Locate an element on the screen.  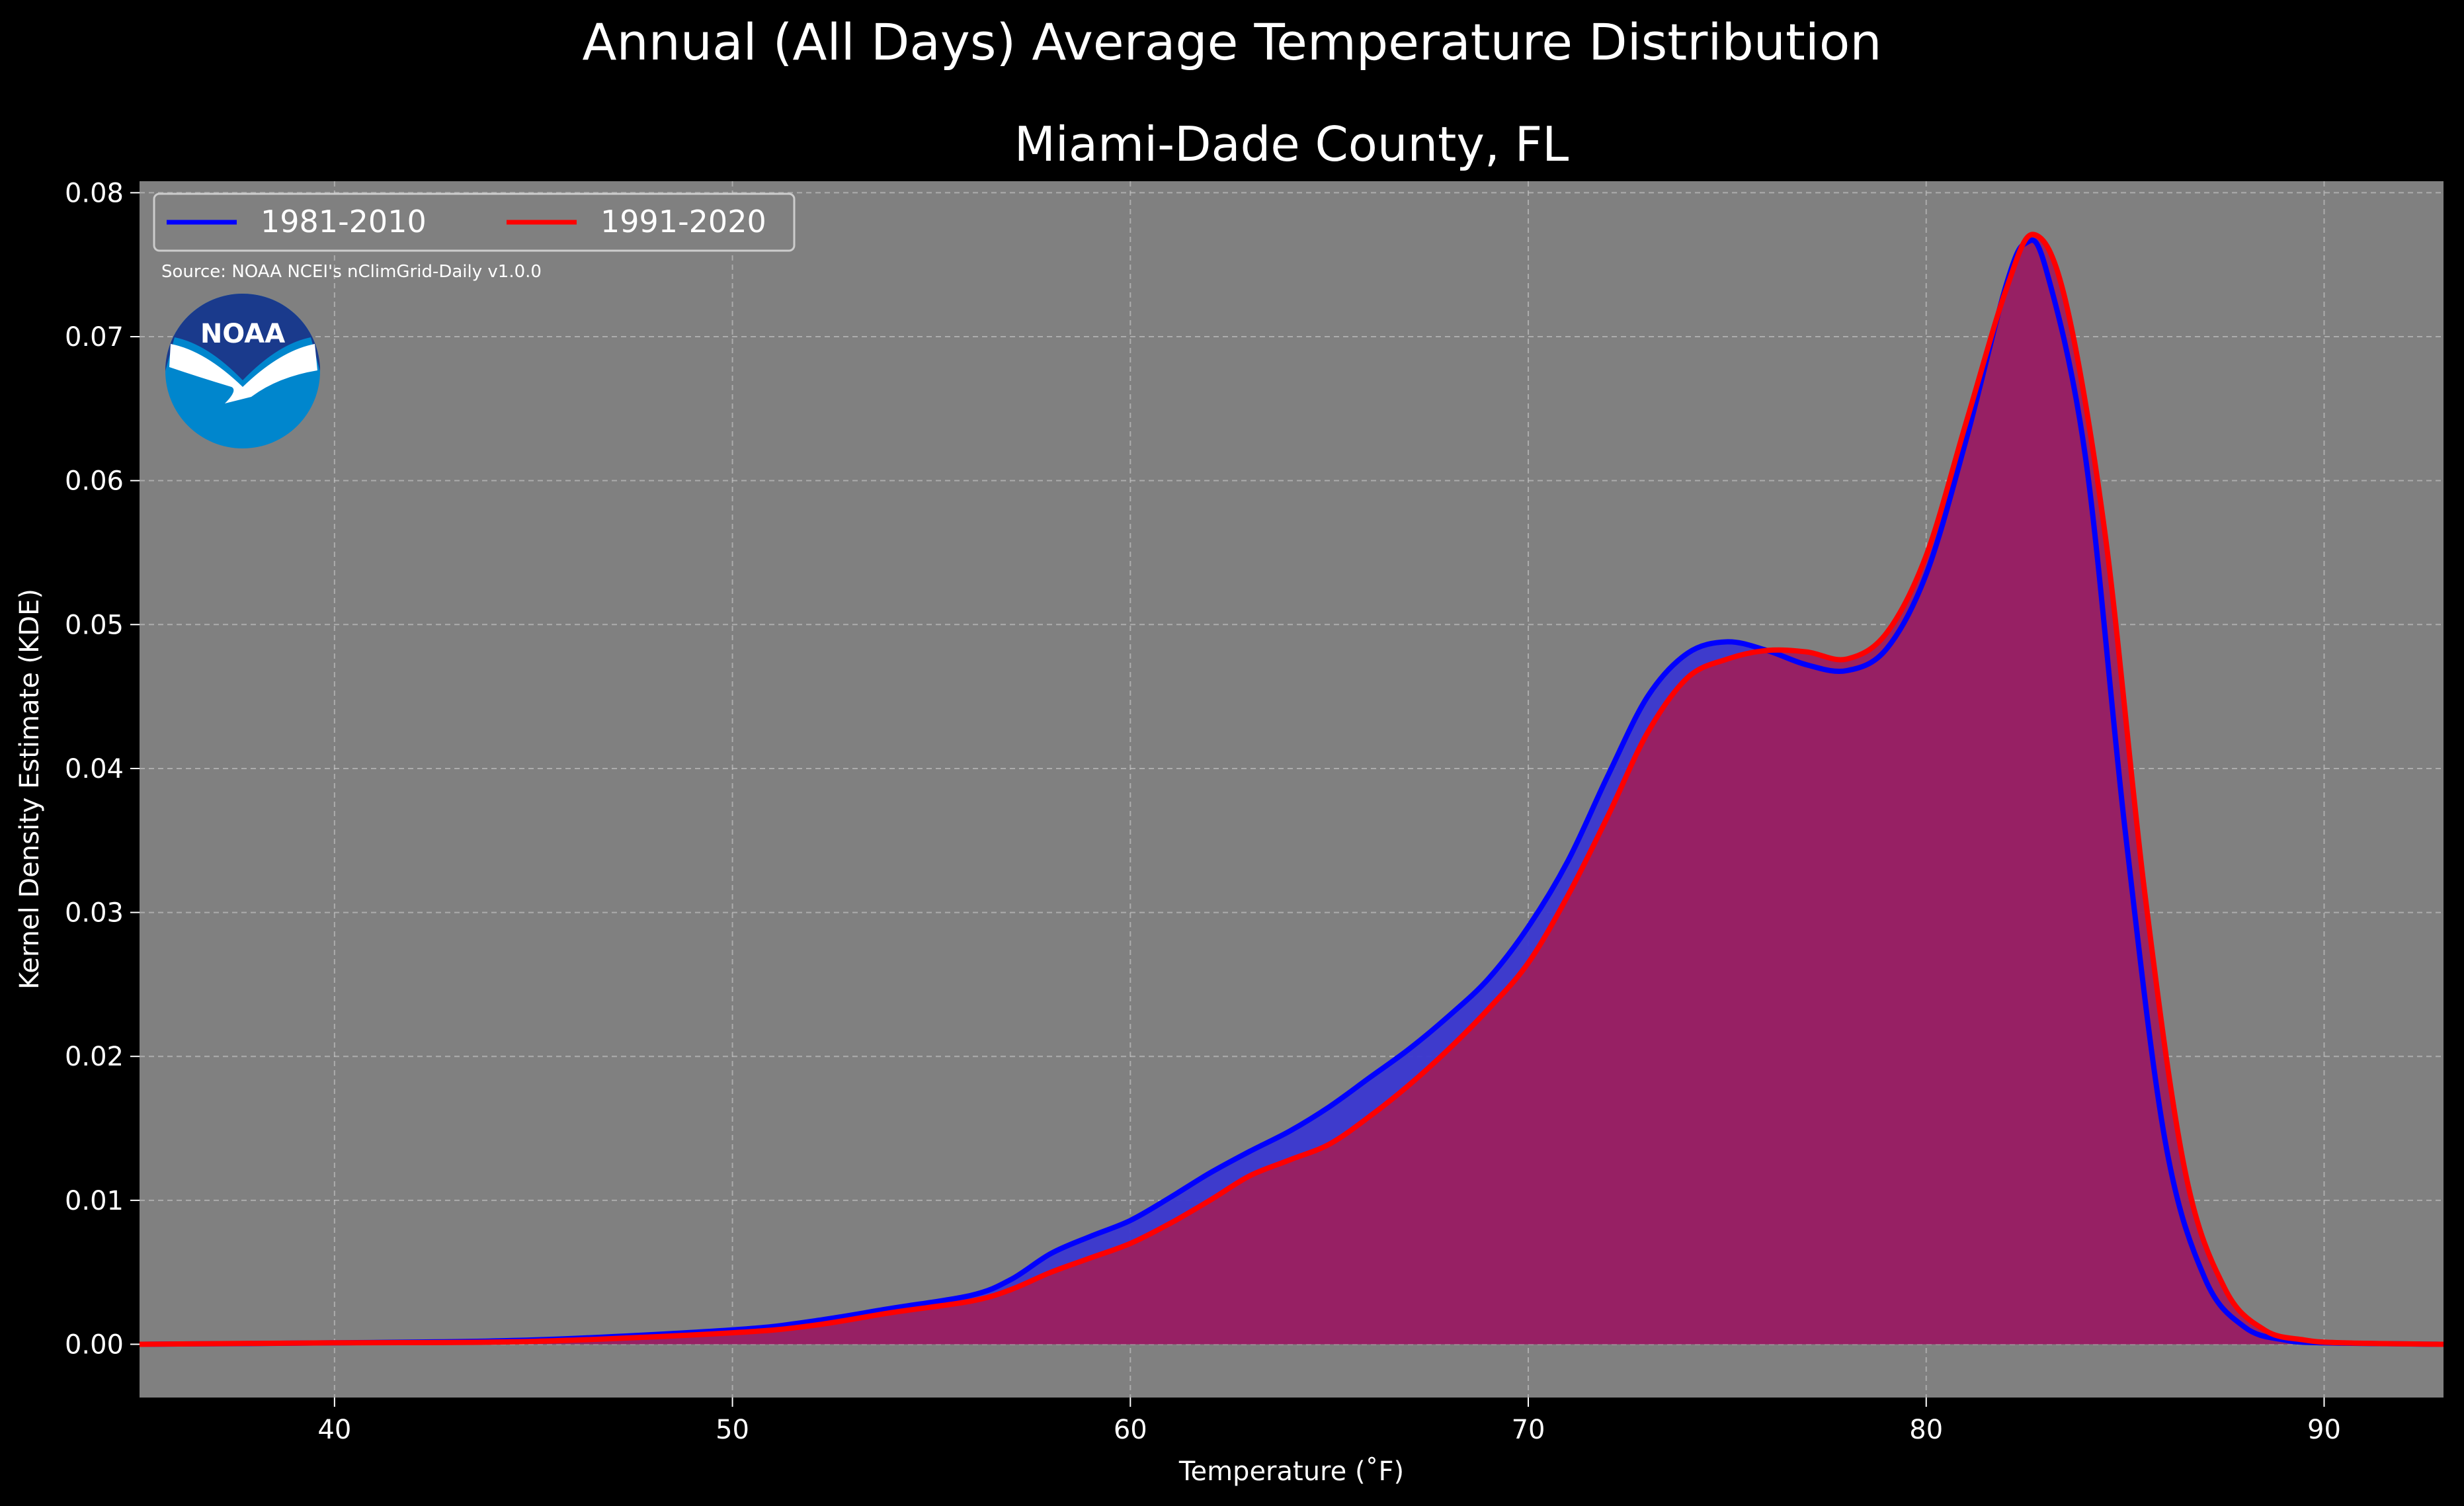
x-axis-label: Temperature (˚F) is located at coordinates (1291, 1472).